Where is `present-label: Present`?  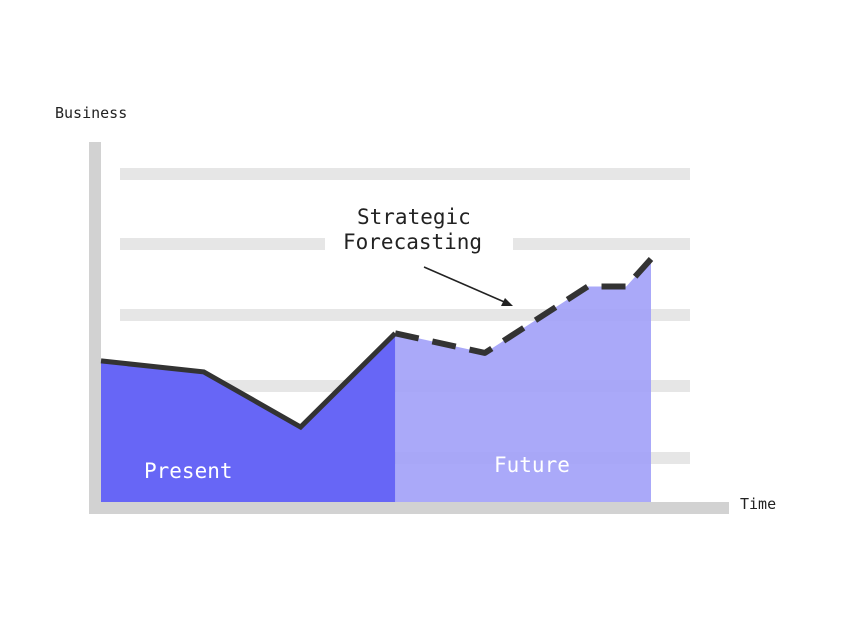
present-label: Present is located at coordinates (188, 471).